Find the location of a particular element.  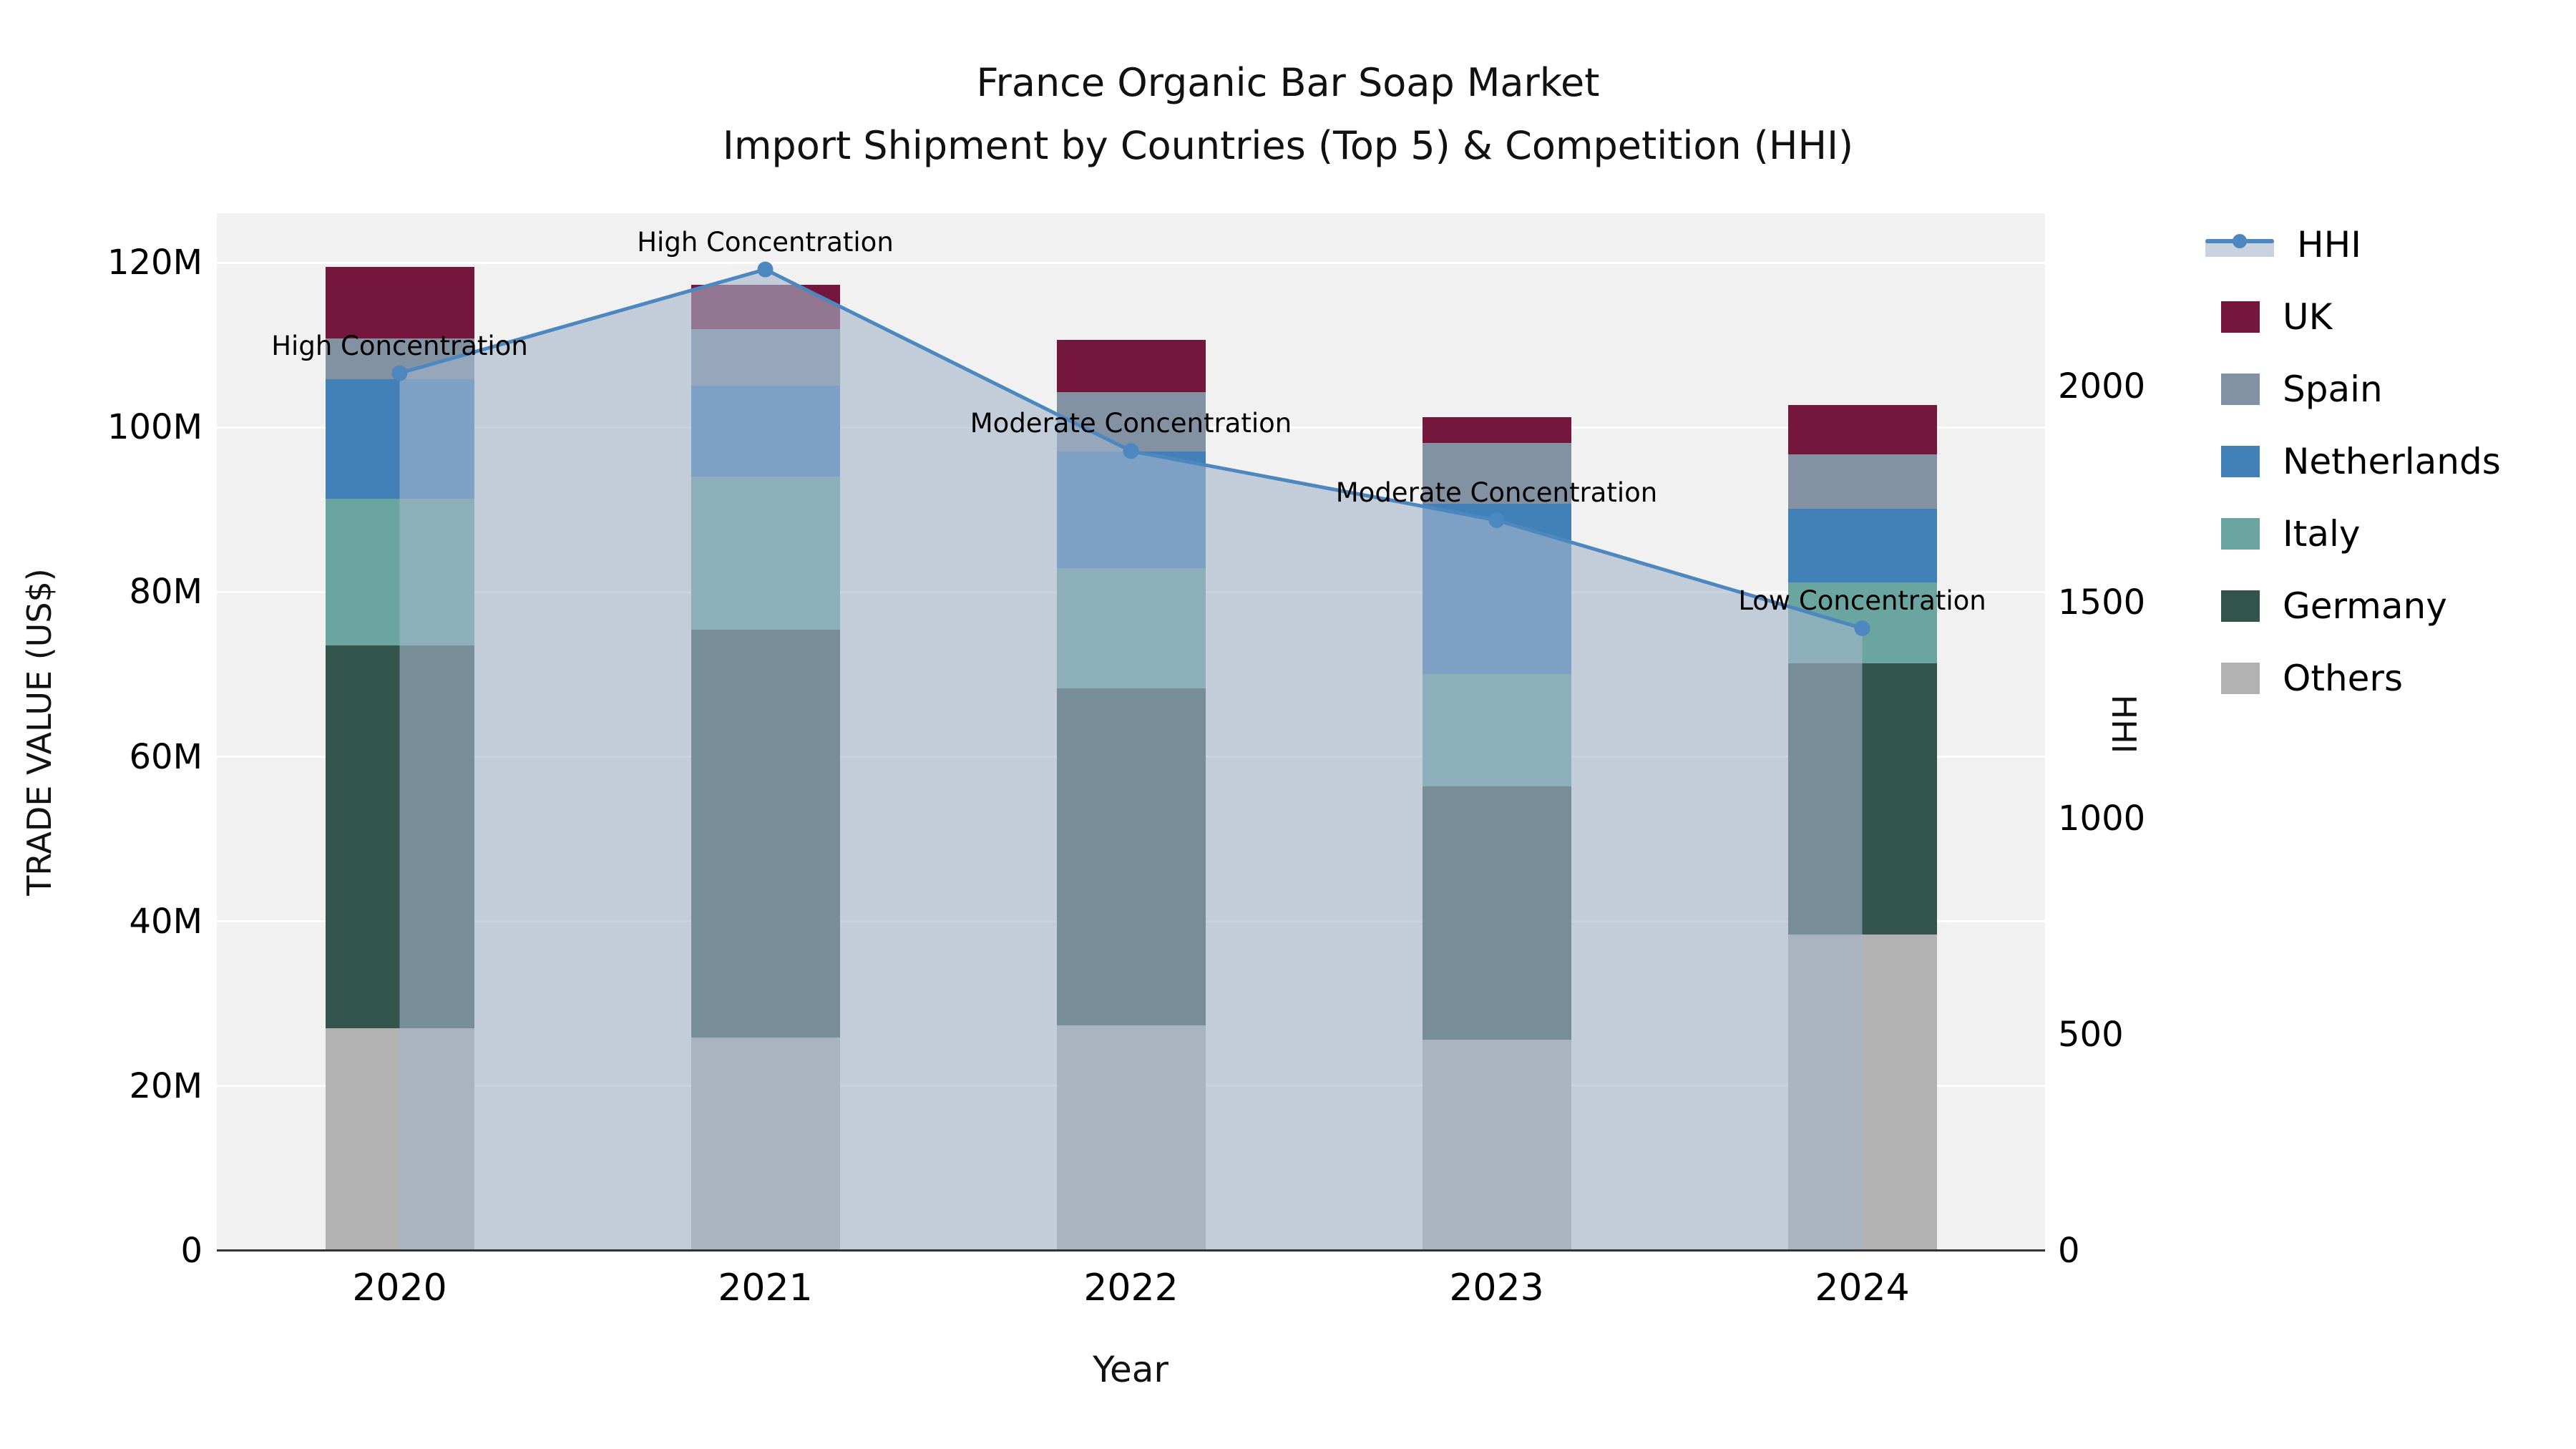

annotation-2024: Low Concentration is located at coordinates (1862, 600).